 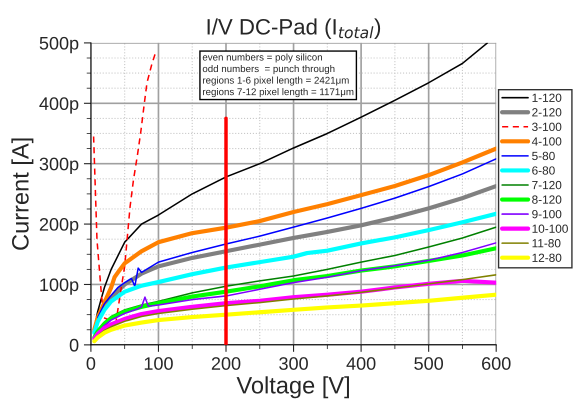 What do you see at coordinates (74, 345) in the screenshot?
I see `y-tick-label: 0` at bounding box center [74, 345].